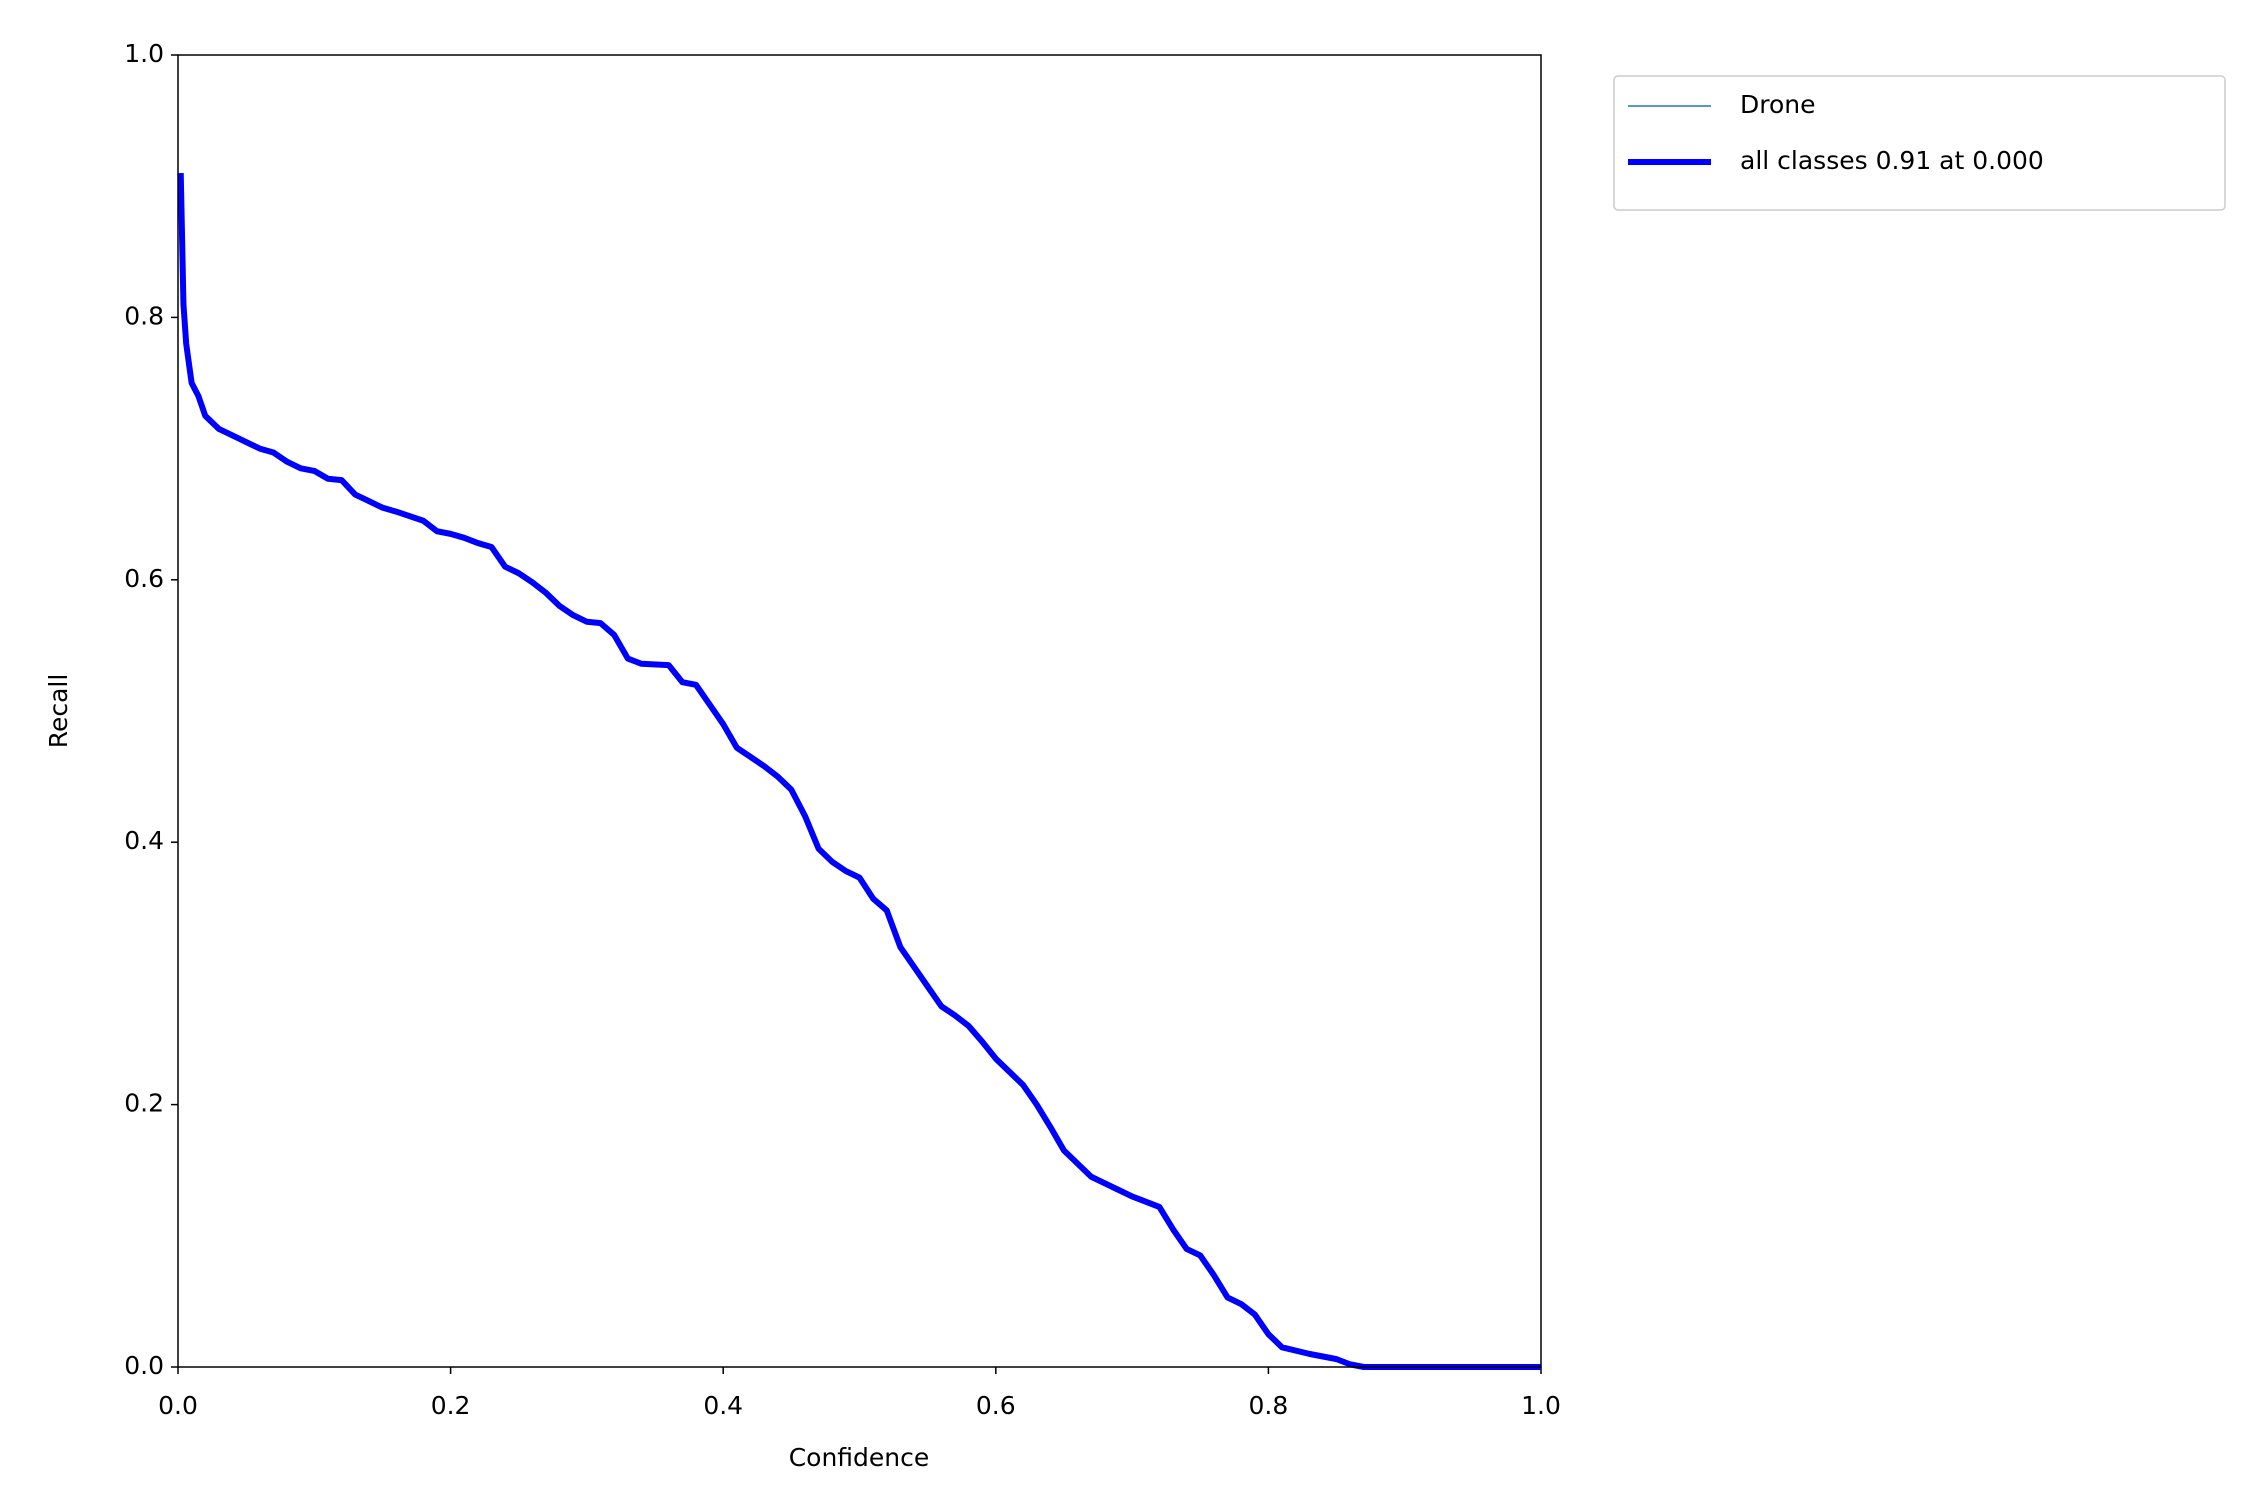  Describe the element at coordinates (1892, 160) in the screenshot. I see `legend-label: all classes 0.91 at 0.000` at that location.